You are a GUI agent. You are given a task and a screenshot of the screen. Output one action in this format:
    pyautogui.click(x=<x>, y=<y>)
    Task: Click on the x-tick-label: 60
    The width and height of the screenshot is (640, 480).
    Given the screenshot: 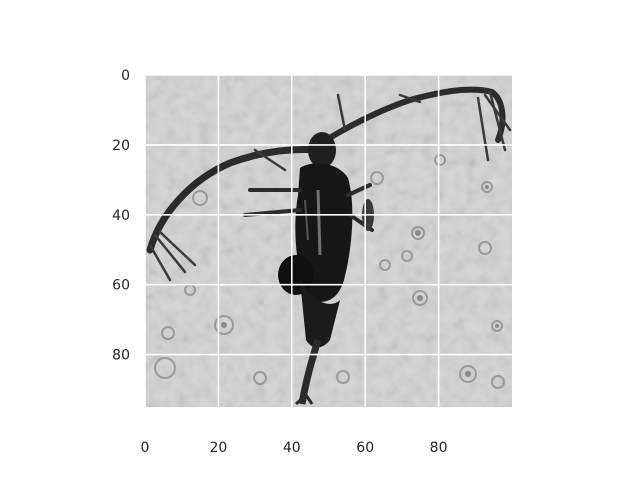 What is the action you would take?
    pyautogui.click(x=365, y=448)
    